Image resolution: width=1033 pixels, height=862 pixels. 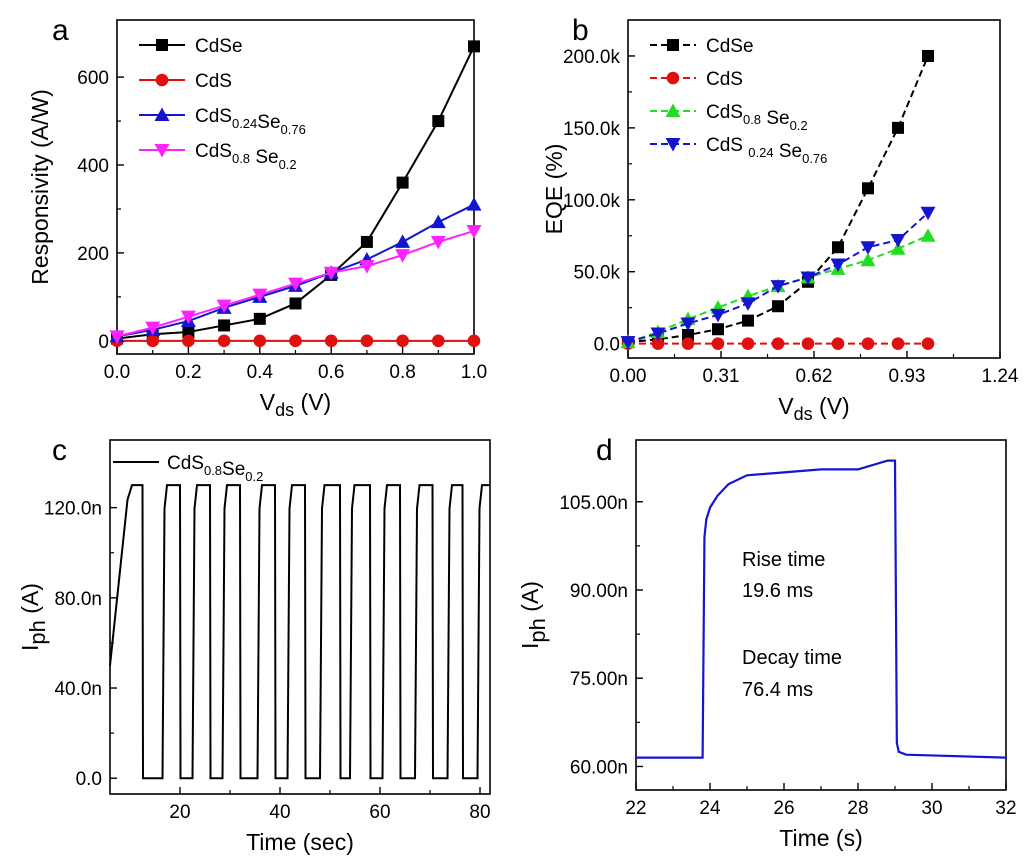 What do you see at coordinates (244, 123) in the screenshot?
I see `legend-label-sub: 0.24` at bounding box center [244, 123].